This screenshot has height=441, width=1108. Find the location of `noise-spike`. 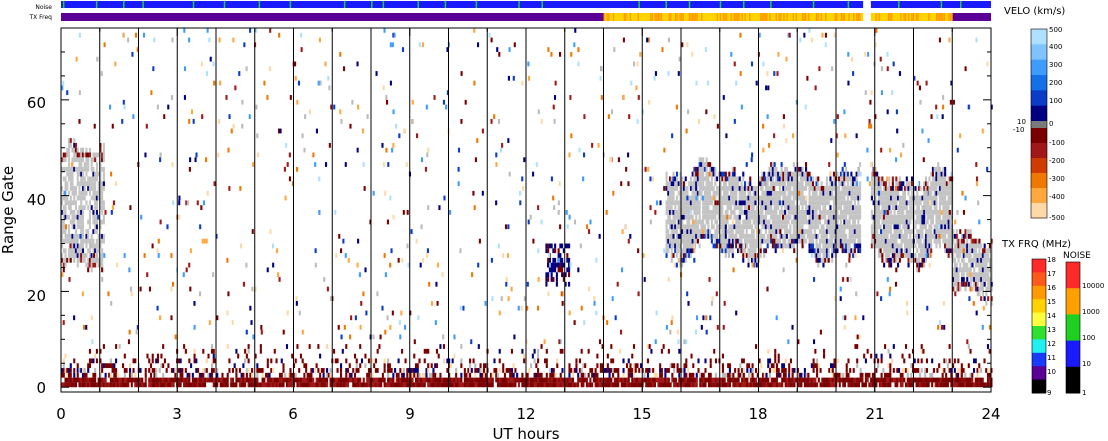

noise-spike is located at coordinates (63, 4).